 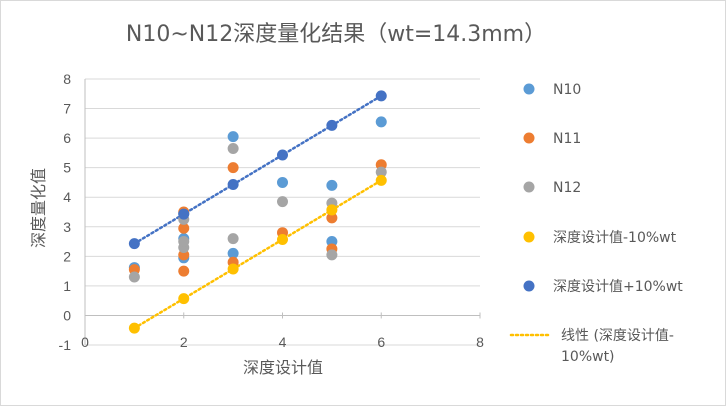 What do you see at coordinates (283, 367) in the screenshot?
I see `x-axis-title: 深度设计值` at bounding box center [283, 367].